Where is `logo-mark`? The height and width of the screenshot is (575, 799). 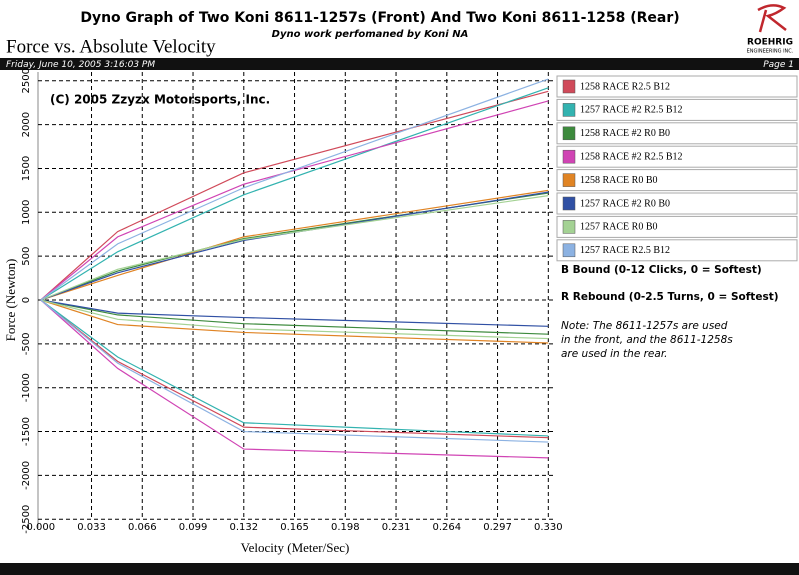
logo-mark is located at coordinates (772, 18).